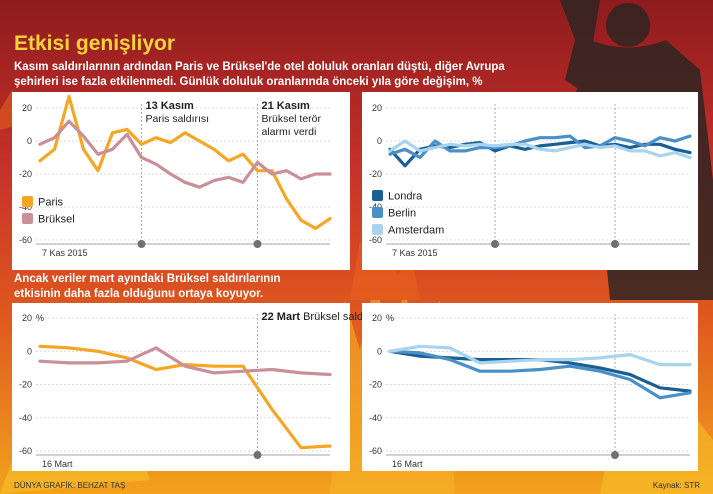 Image resolution: width=713 pixels, height=494 pixels. I want to click on legend-label: Londra, so click(405, 197).